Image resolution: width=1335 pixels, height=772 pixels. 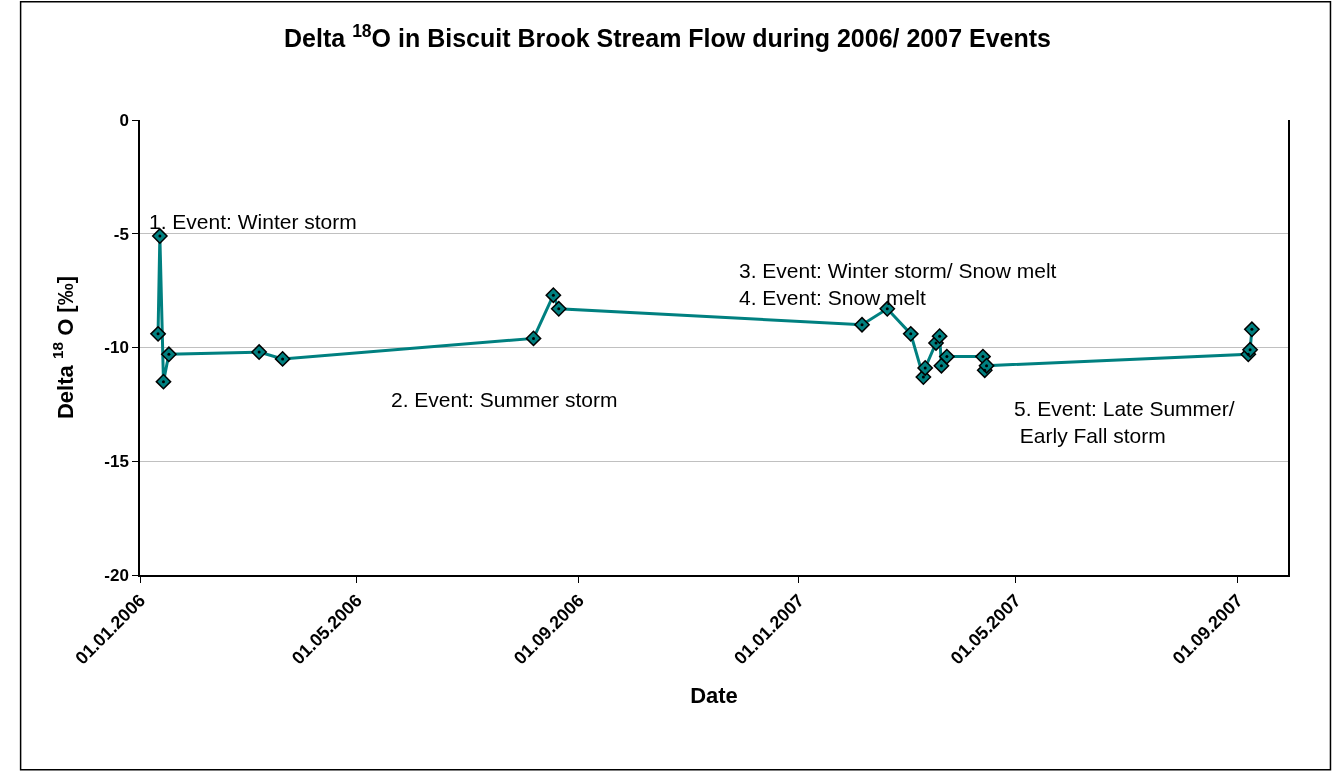 I want to click on y-tick-label: -5, so click(x=121, y=234).